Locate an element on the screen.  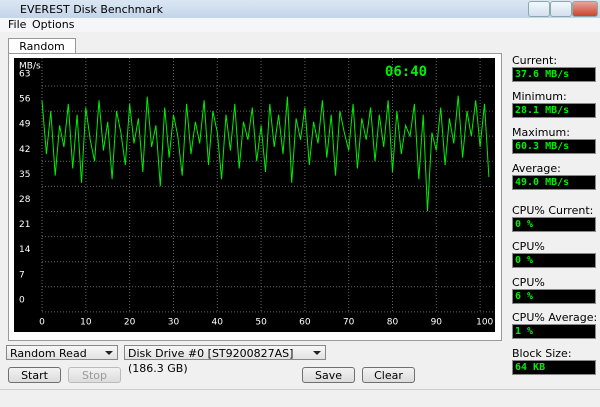
x-tick-label: 20 is located at coordinates (130, 323).